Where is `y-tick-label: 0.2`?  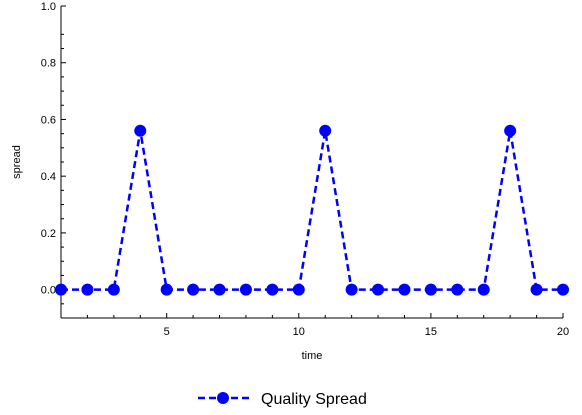 y-tick-label: 0.2 is located at coordinates (48, 234).